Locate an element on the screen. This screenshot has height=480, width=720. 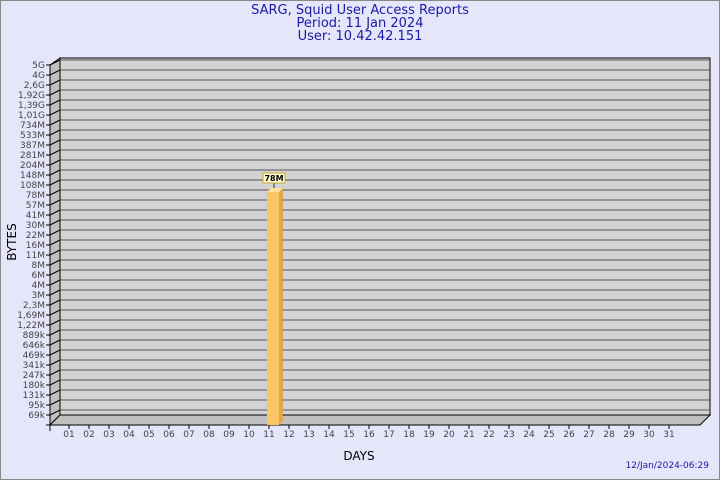
x-tick-label: 19 is located at coordinates (429, 435).